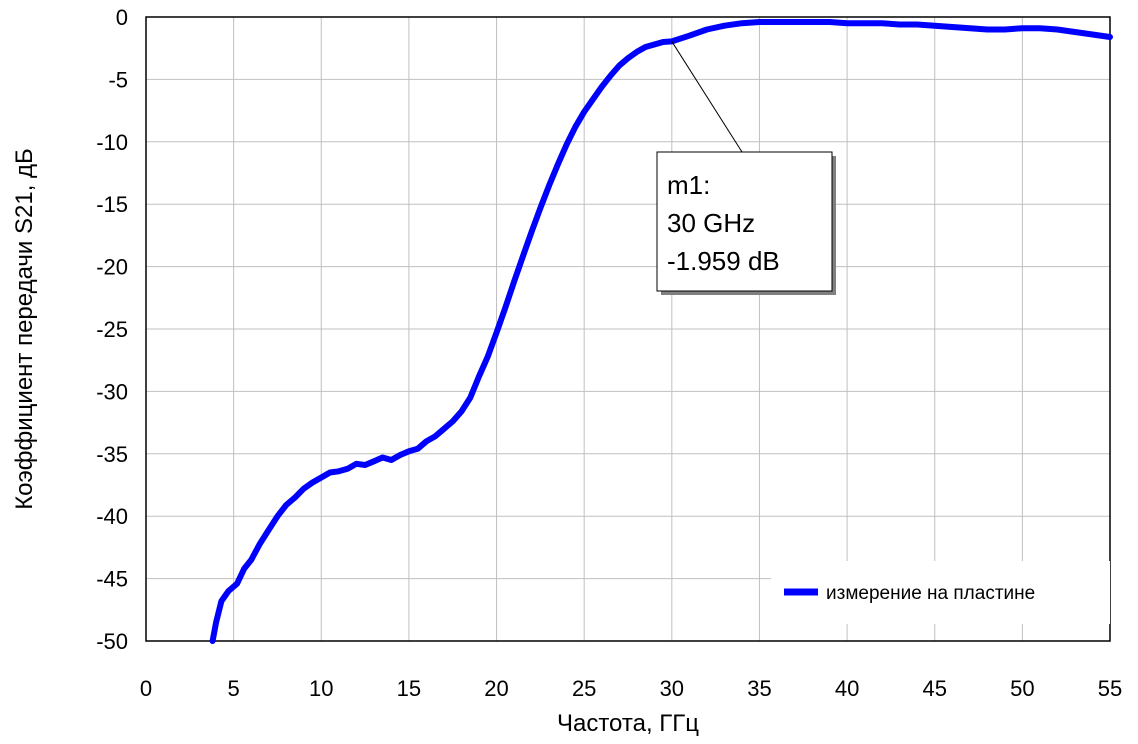 This screenshot has width=1138, height=744. What do you see at coordinates (934, 688) in the screenshot?
I see `x-tick-label: 45` at bounding box center [934, 688].